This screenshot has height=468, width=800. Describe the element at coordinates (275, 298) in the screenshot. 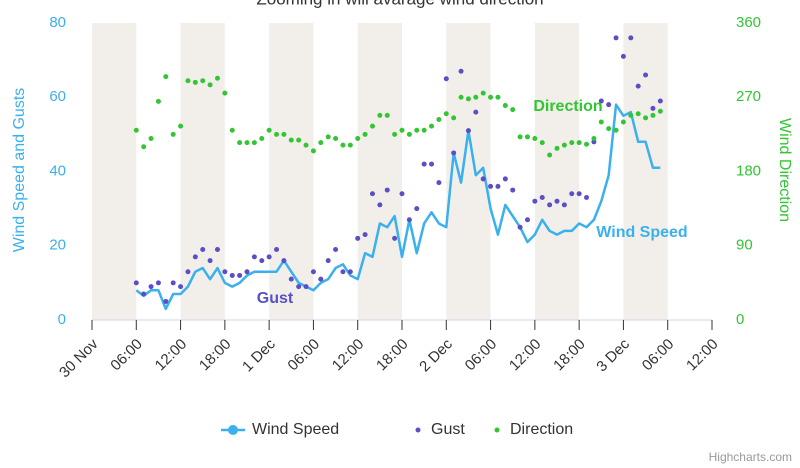

I see `annotation: Gust` at that location.